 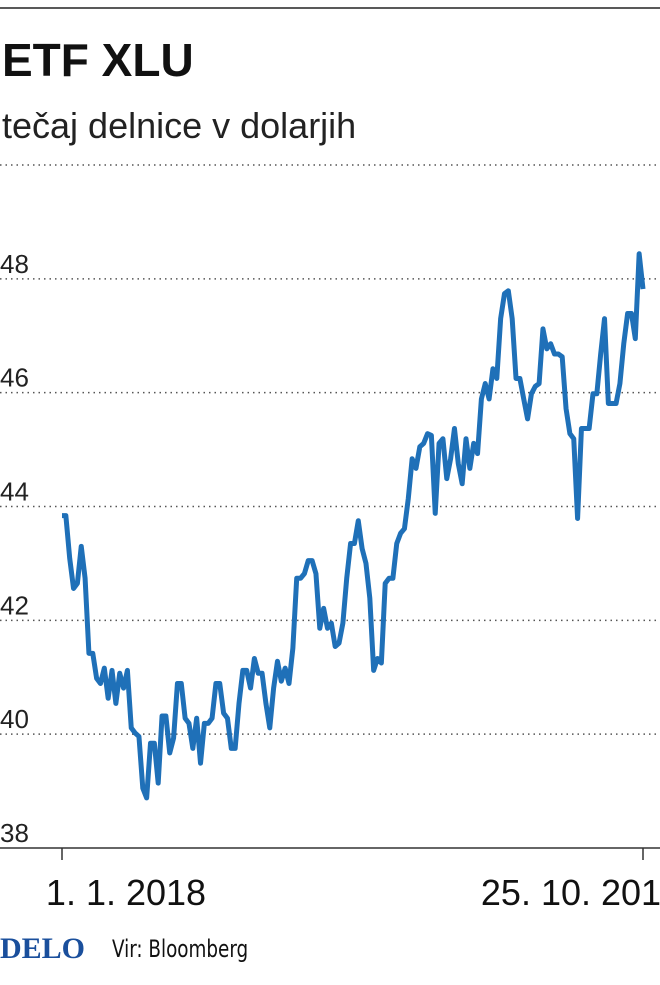 What do you see at coordinates (14, 378) in the screenshot?
I see `y-tick-label: 46` at bounding box center [14, 378].